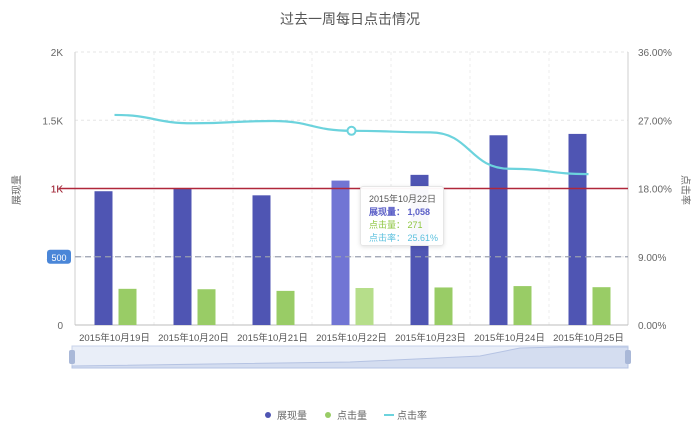  I want to click on y-left-tick-label: 1K, so click(57, 190).